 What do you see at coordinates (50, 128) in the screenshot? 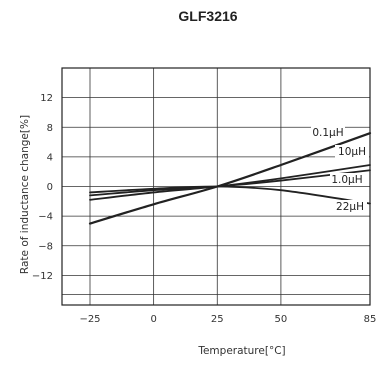
I see `y-tick-label: 8` at bounding box center [50, 128].